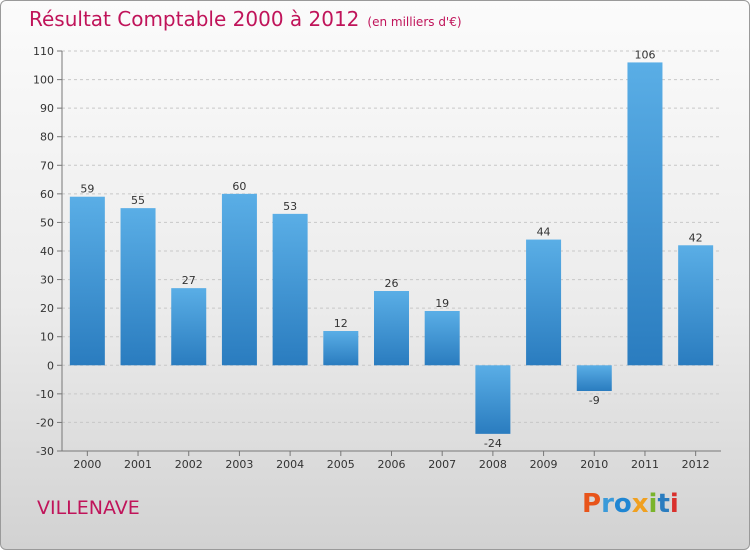 The height and width of the screenshot is (550, 750). I want to click on data-label: -9, so click(594, 400).